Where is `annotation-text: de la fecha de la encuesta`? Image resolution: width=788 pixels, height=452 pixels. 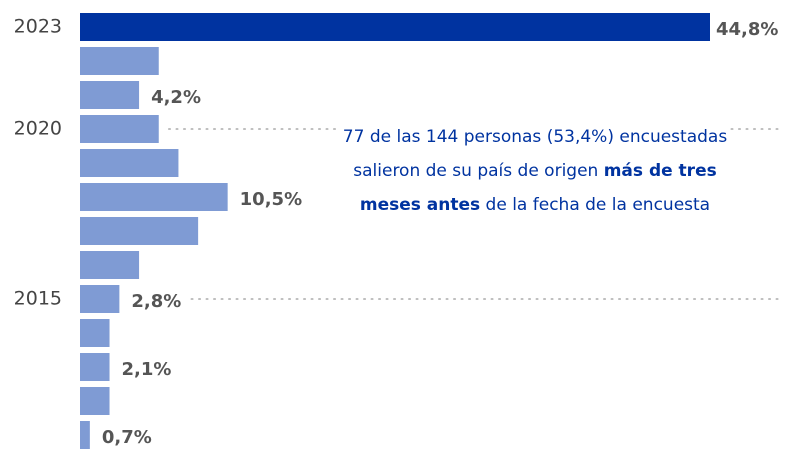 annotation-text: de la fecha de la encuesta is located at coordinates (595, 205).